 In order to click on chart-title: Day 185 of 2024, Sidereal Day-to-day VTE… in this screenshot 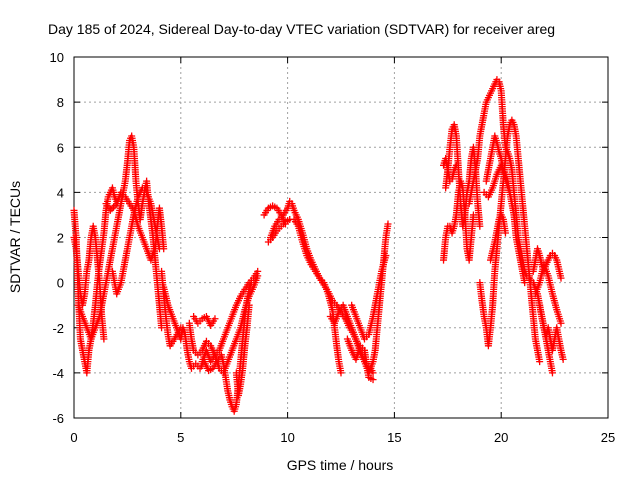, I will do `click(301, 29)`.